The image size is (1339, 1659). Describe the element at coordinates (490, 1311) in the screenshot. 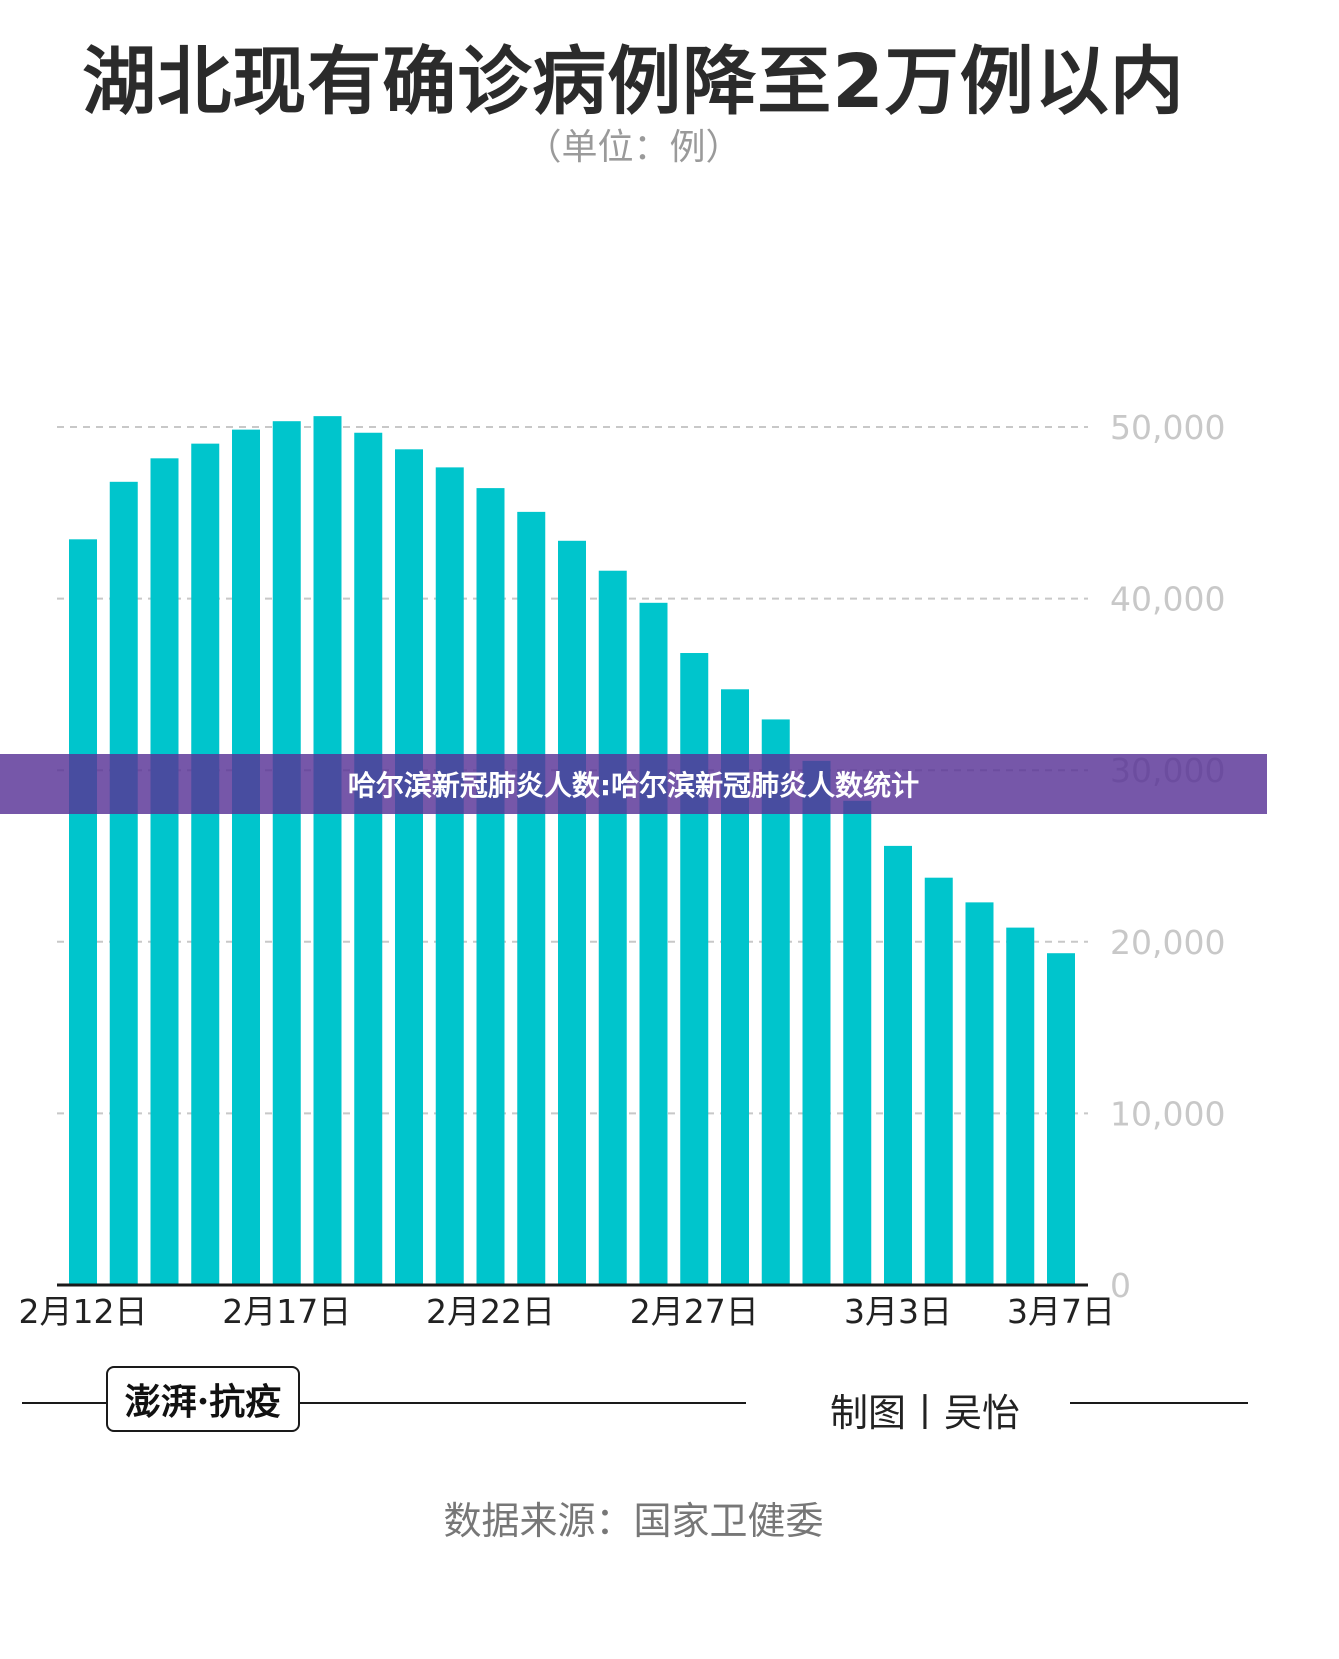

I see `x-tick-label: 2月22日` at that location.